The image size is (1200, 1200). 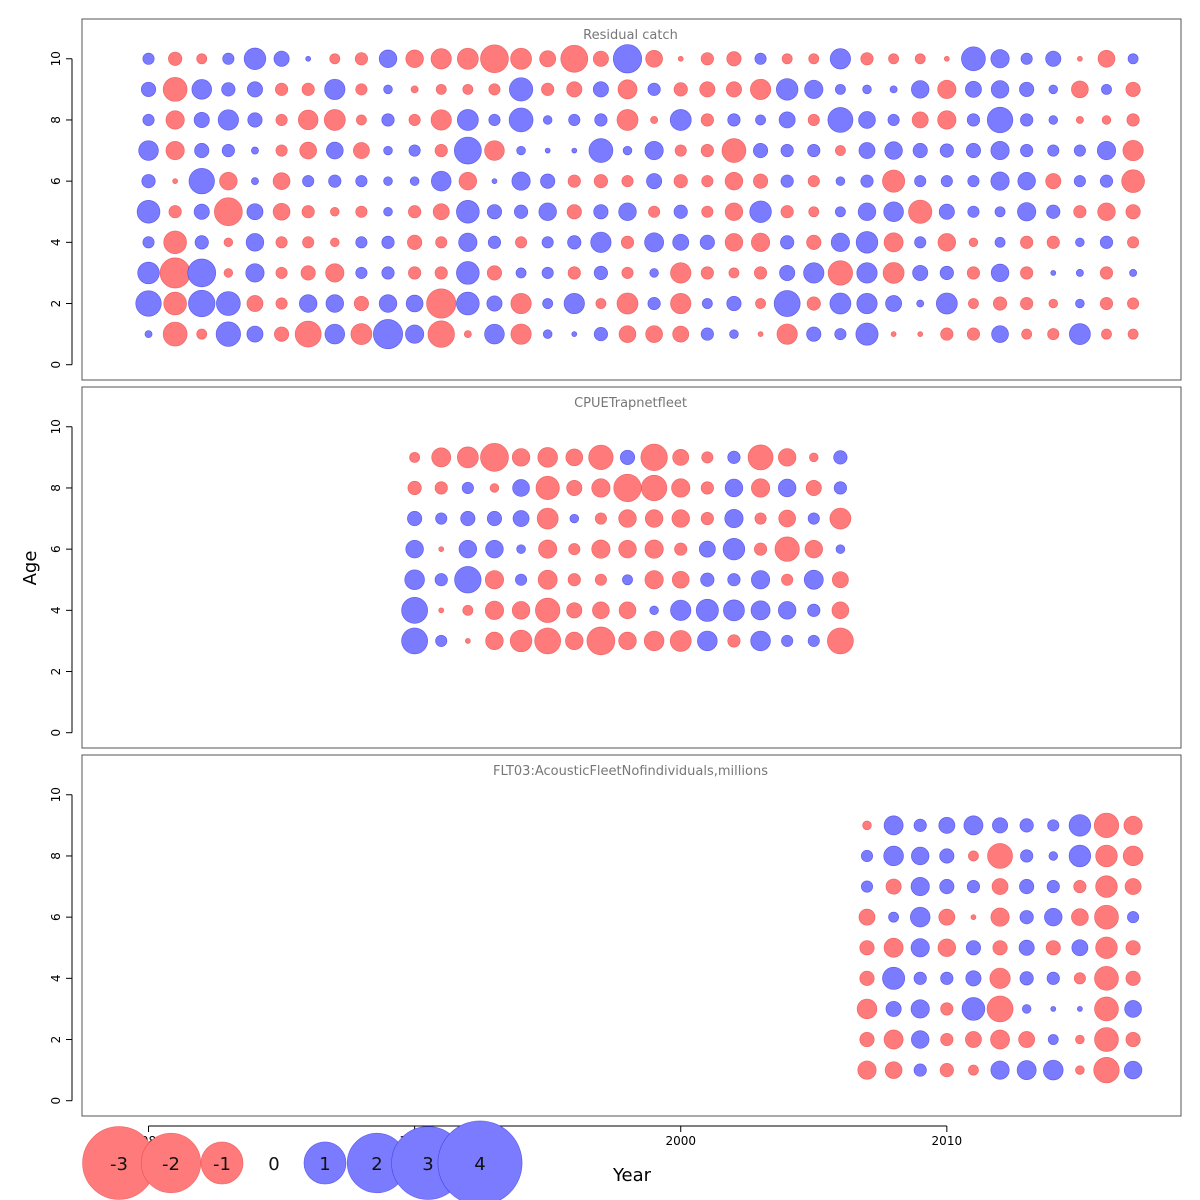 I want to click on y-tick-label: 6, so click(x=56, y=181).